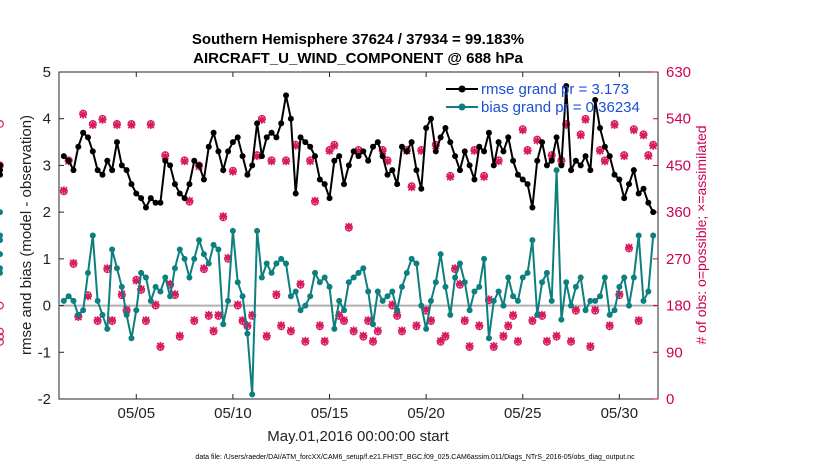 This screenshot has width=830, height=470. I want to click on y2-tick-label: 270, so click(678, 259).